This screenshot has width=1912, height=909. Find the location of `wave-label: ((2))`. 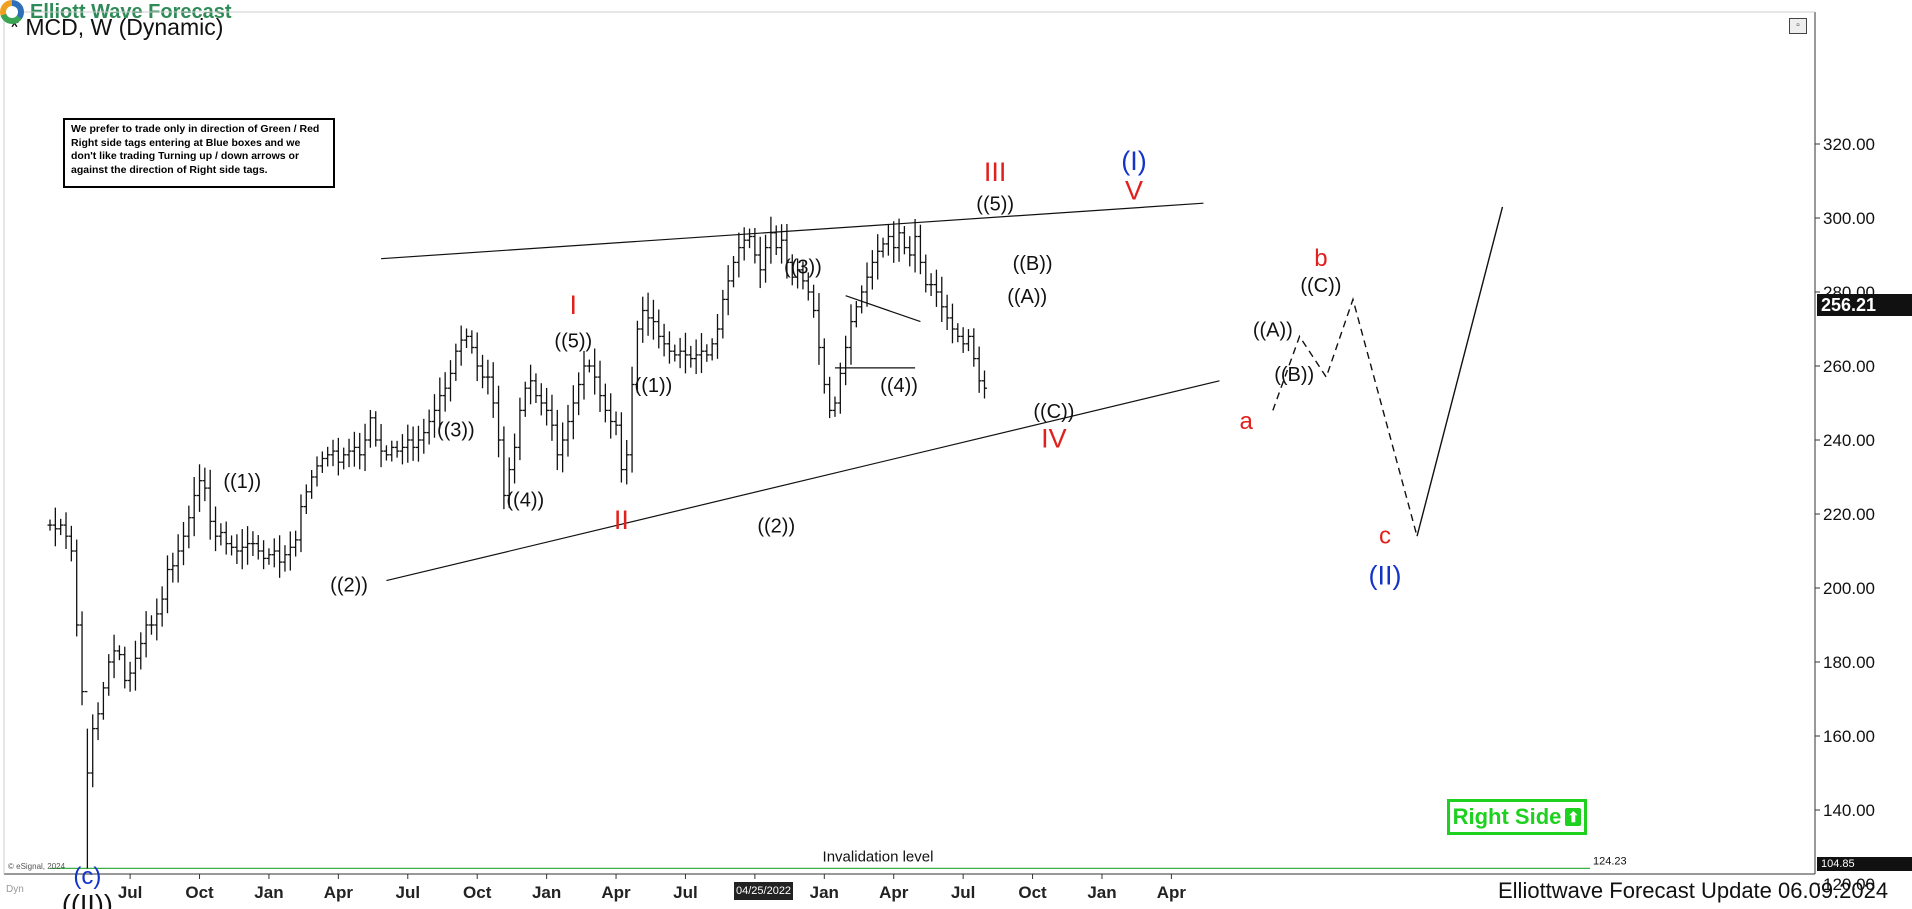

wave-label: ((2)) is located at coordinates (349, 586).